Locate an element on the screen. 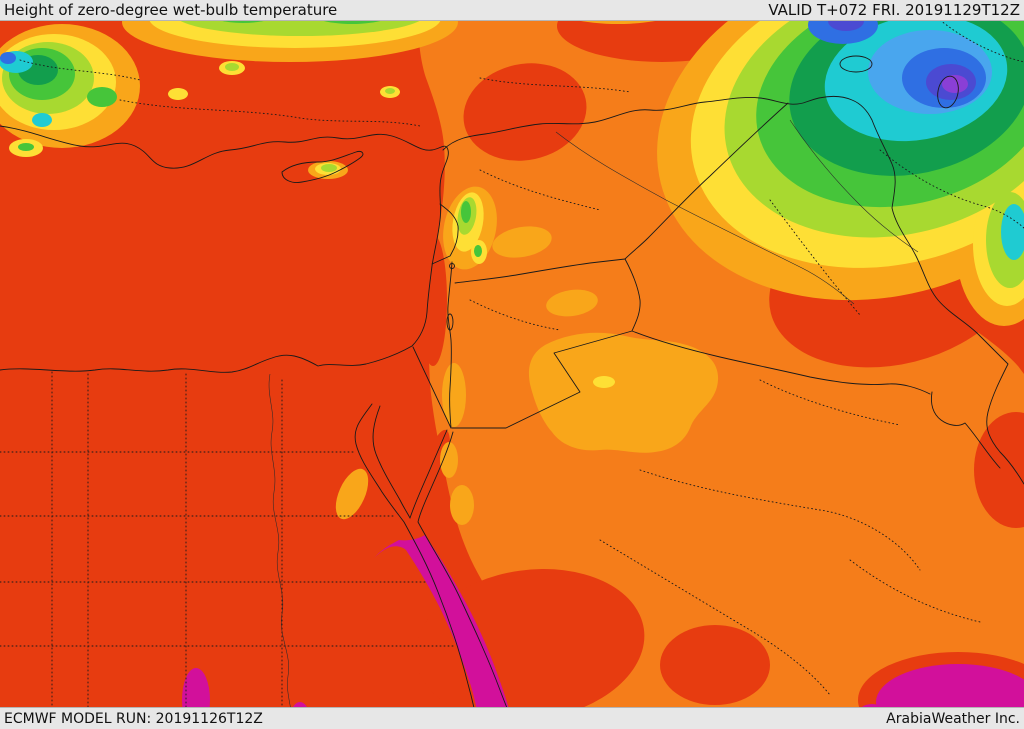  lake-urmia-outline is located at coordinates (948, 92).